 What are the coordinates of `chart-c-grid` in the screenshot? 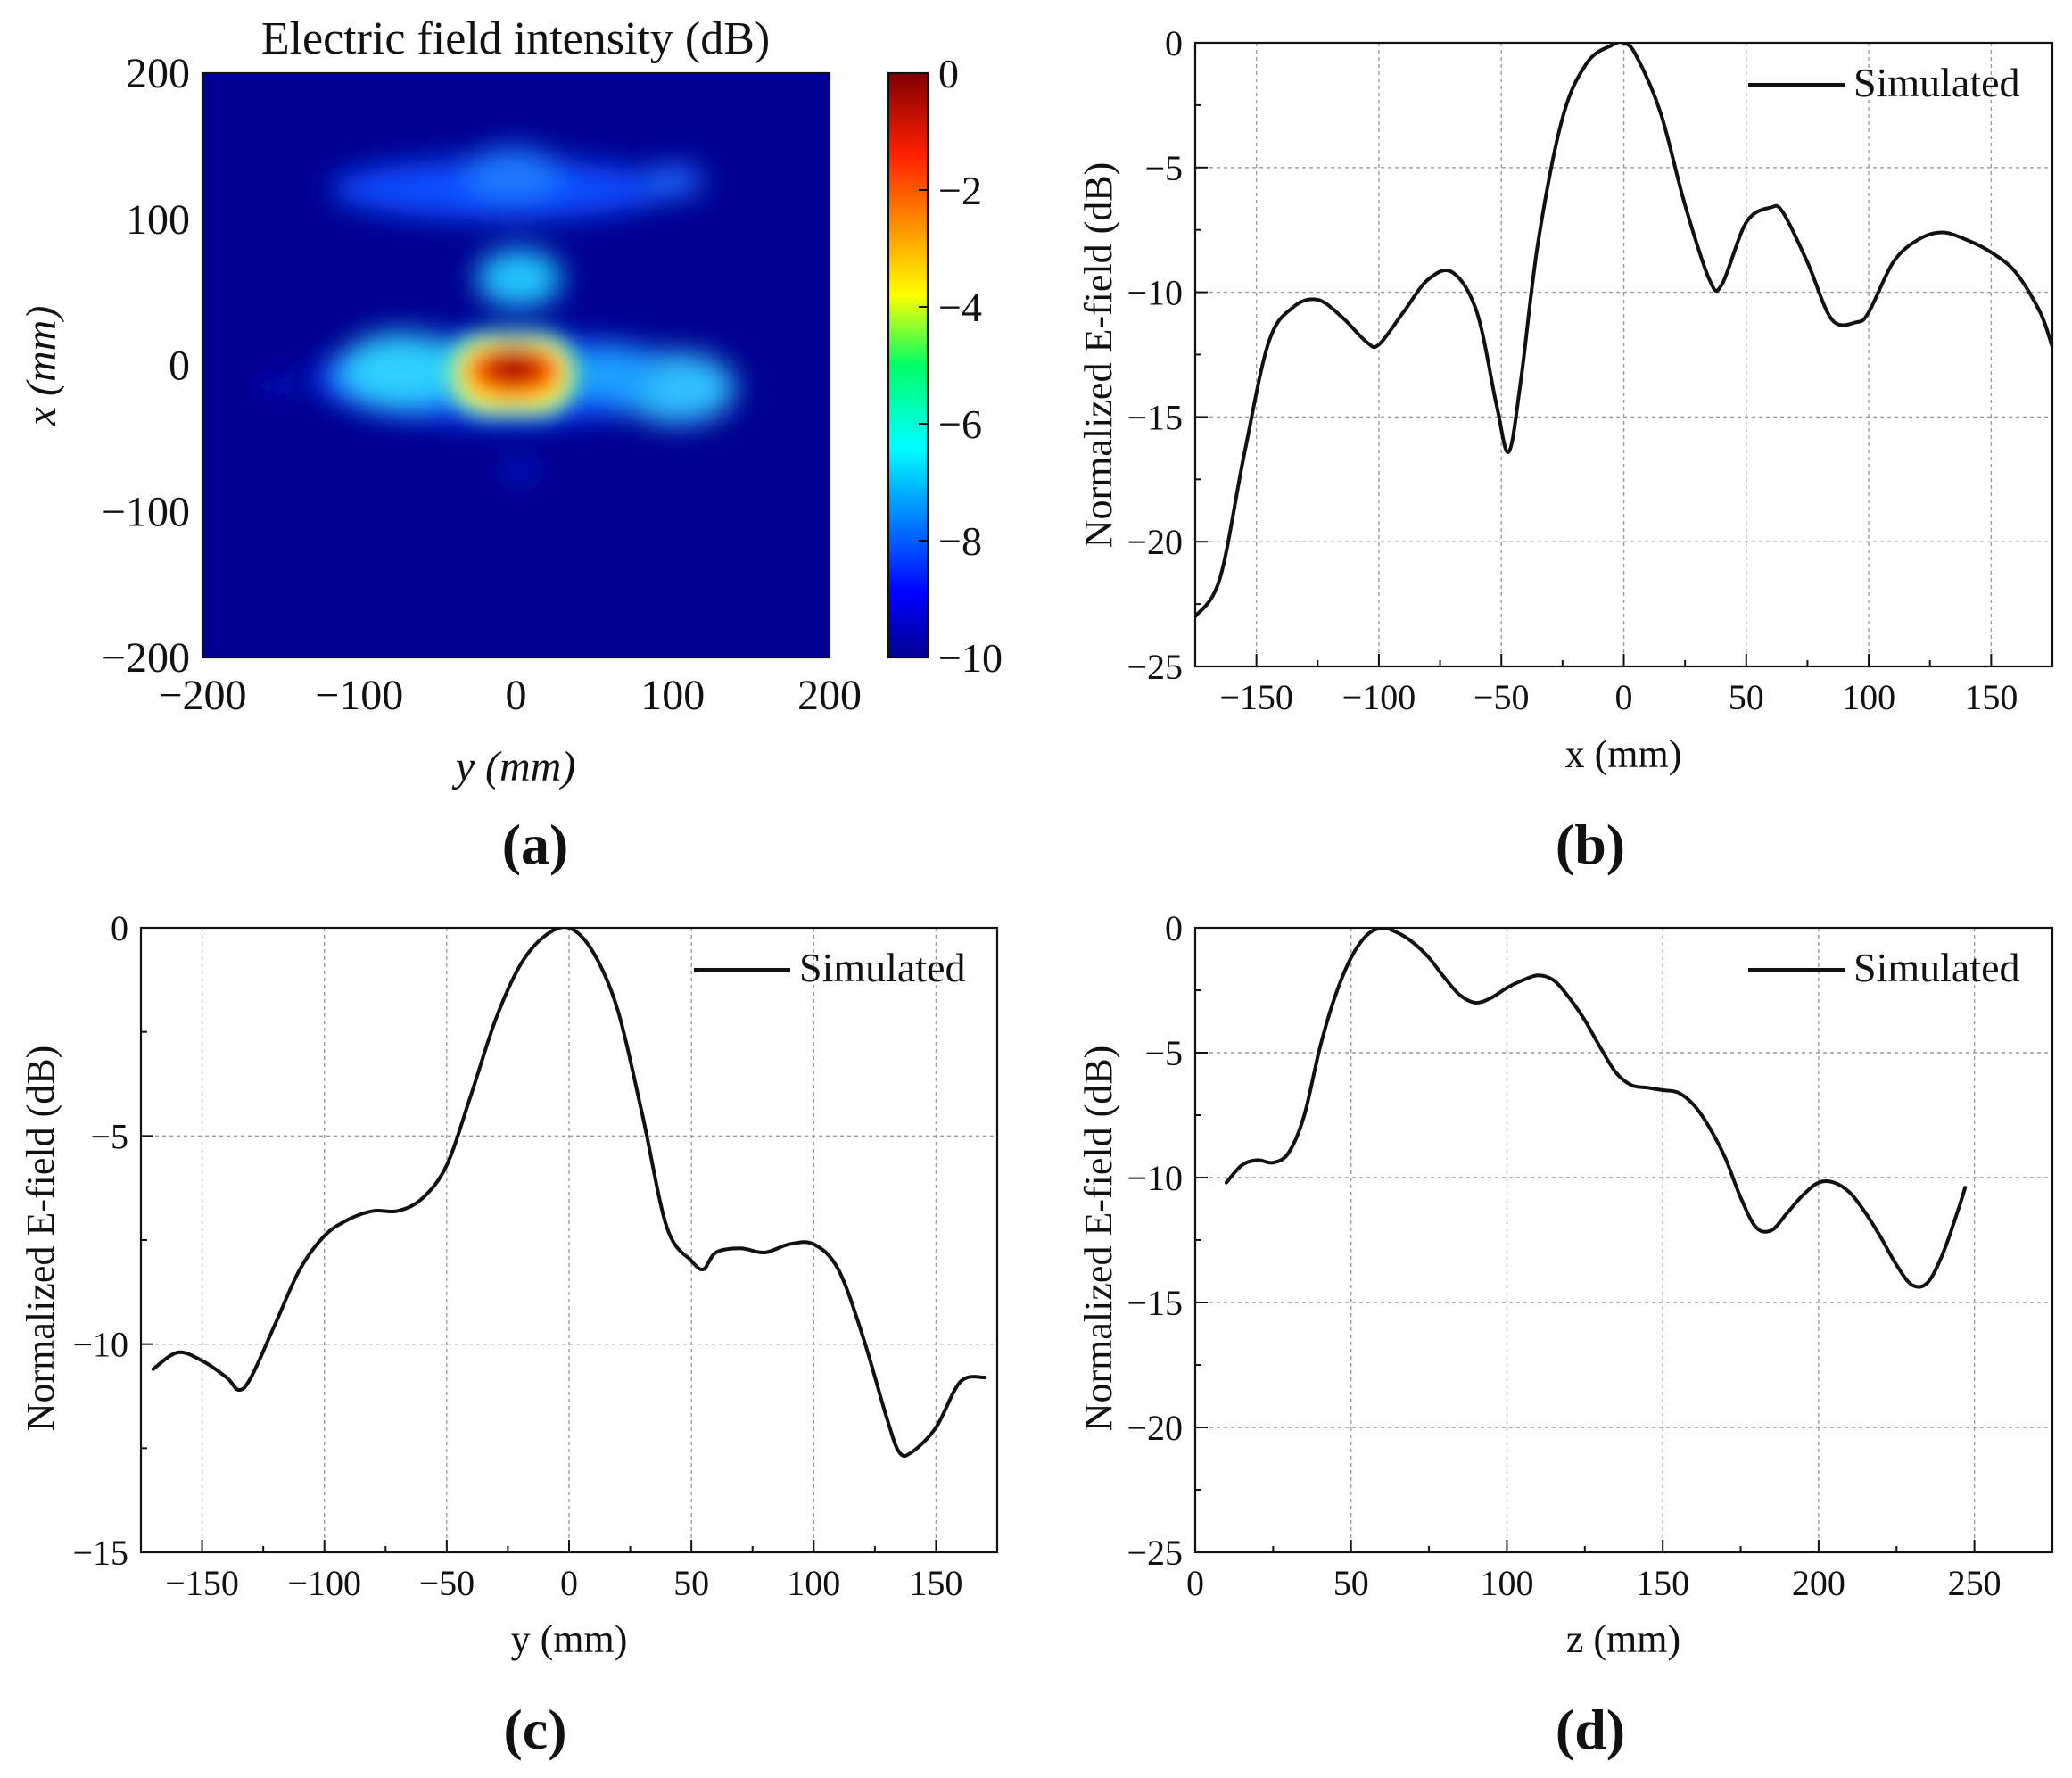 It's located at (569, 1240).